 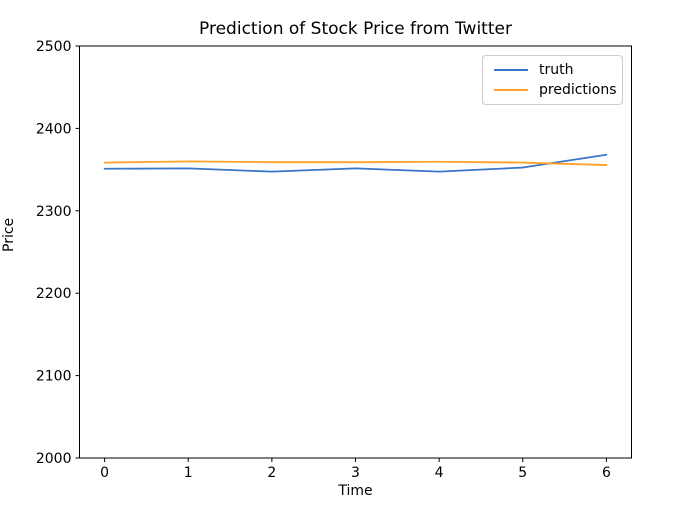 I want to click on predictions-line-swatch, so click(x=511, y=90).